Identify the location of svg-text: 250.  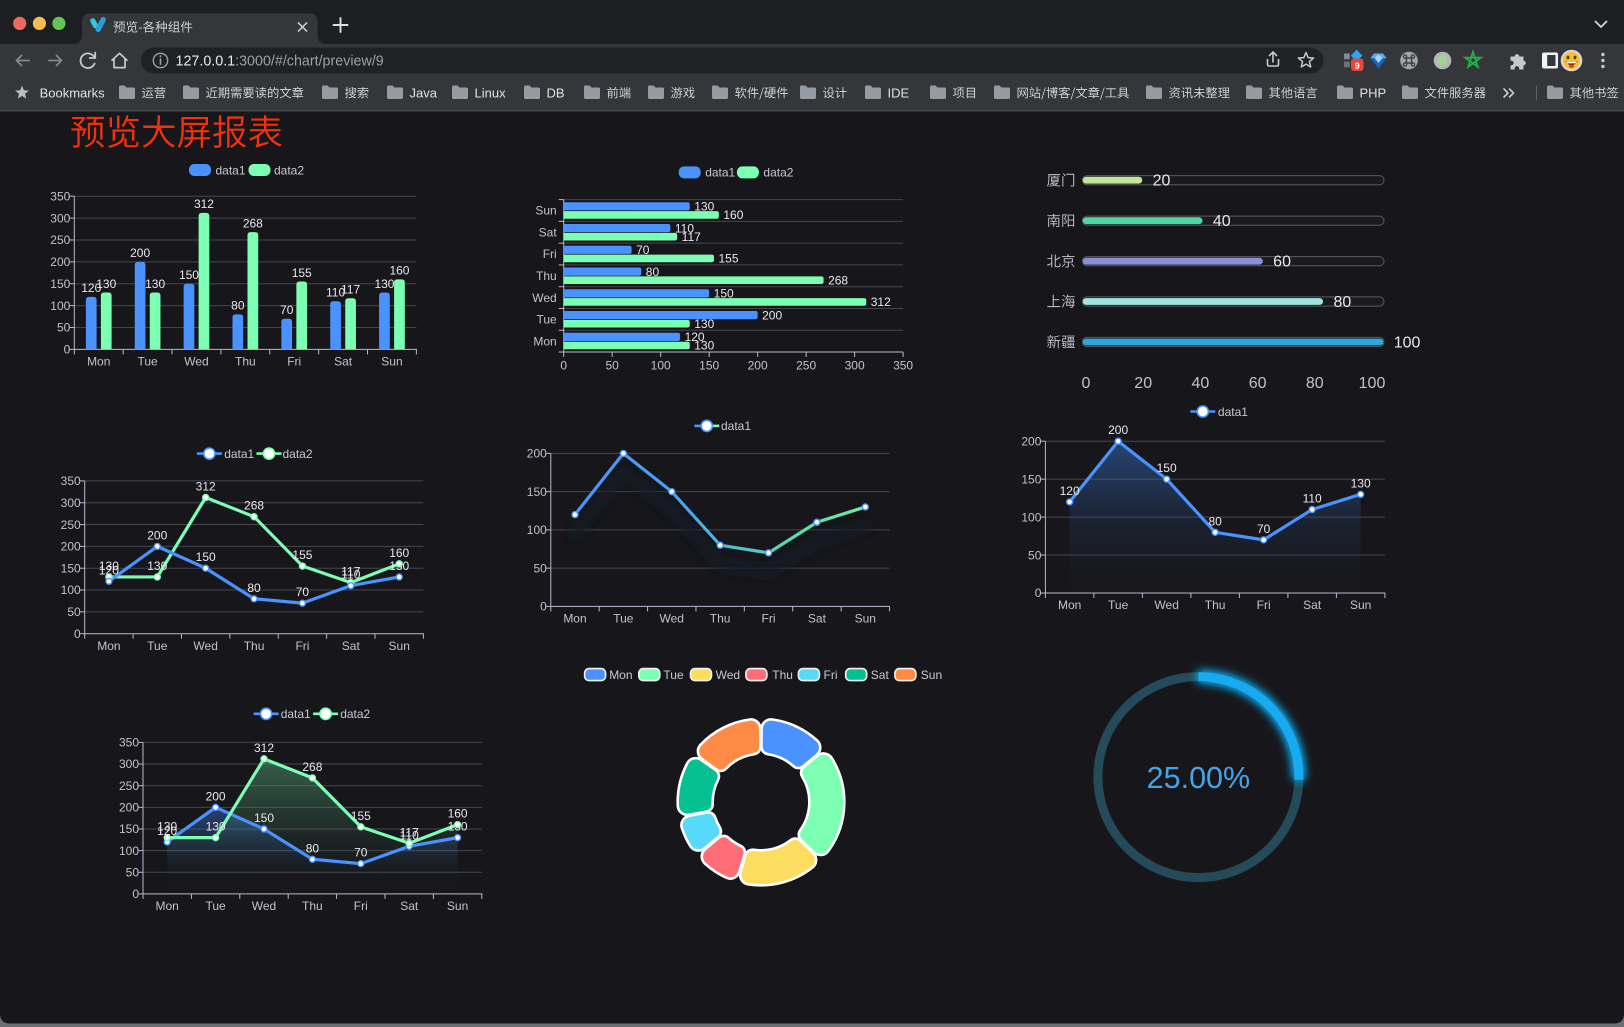
(60, 240).